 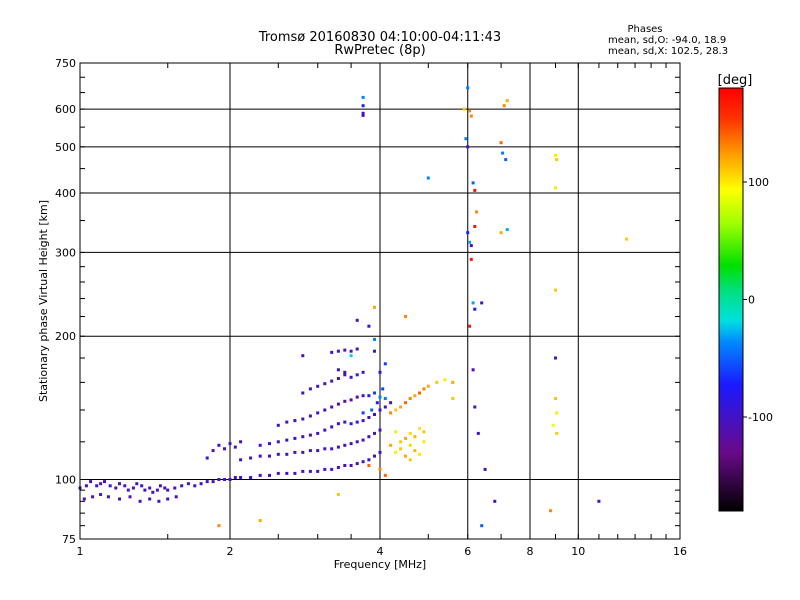 What do you see at coordinates (467, 551) in the screenshot?
I see `x-tick-label: 6` at bounding box center [467, 551].